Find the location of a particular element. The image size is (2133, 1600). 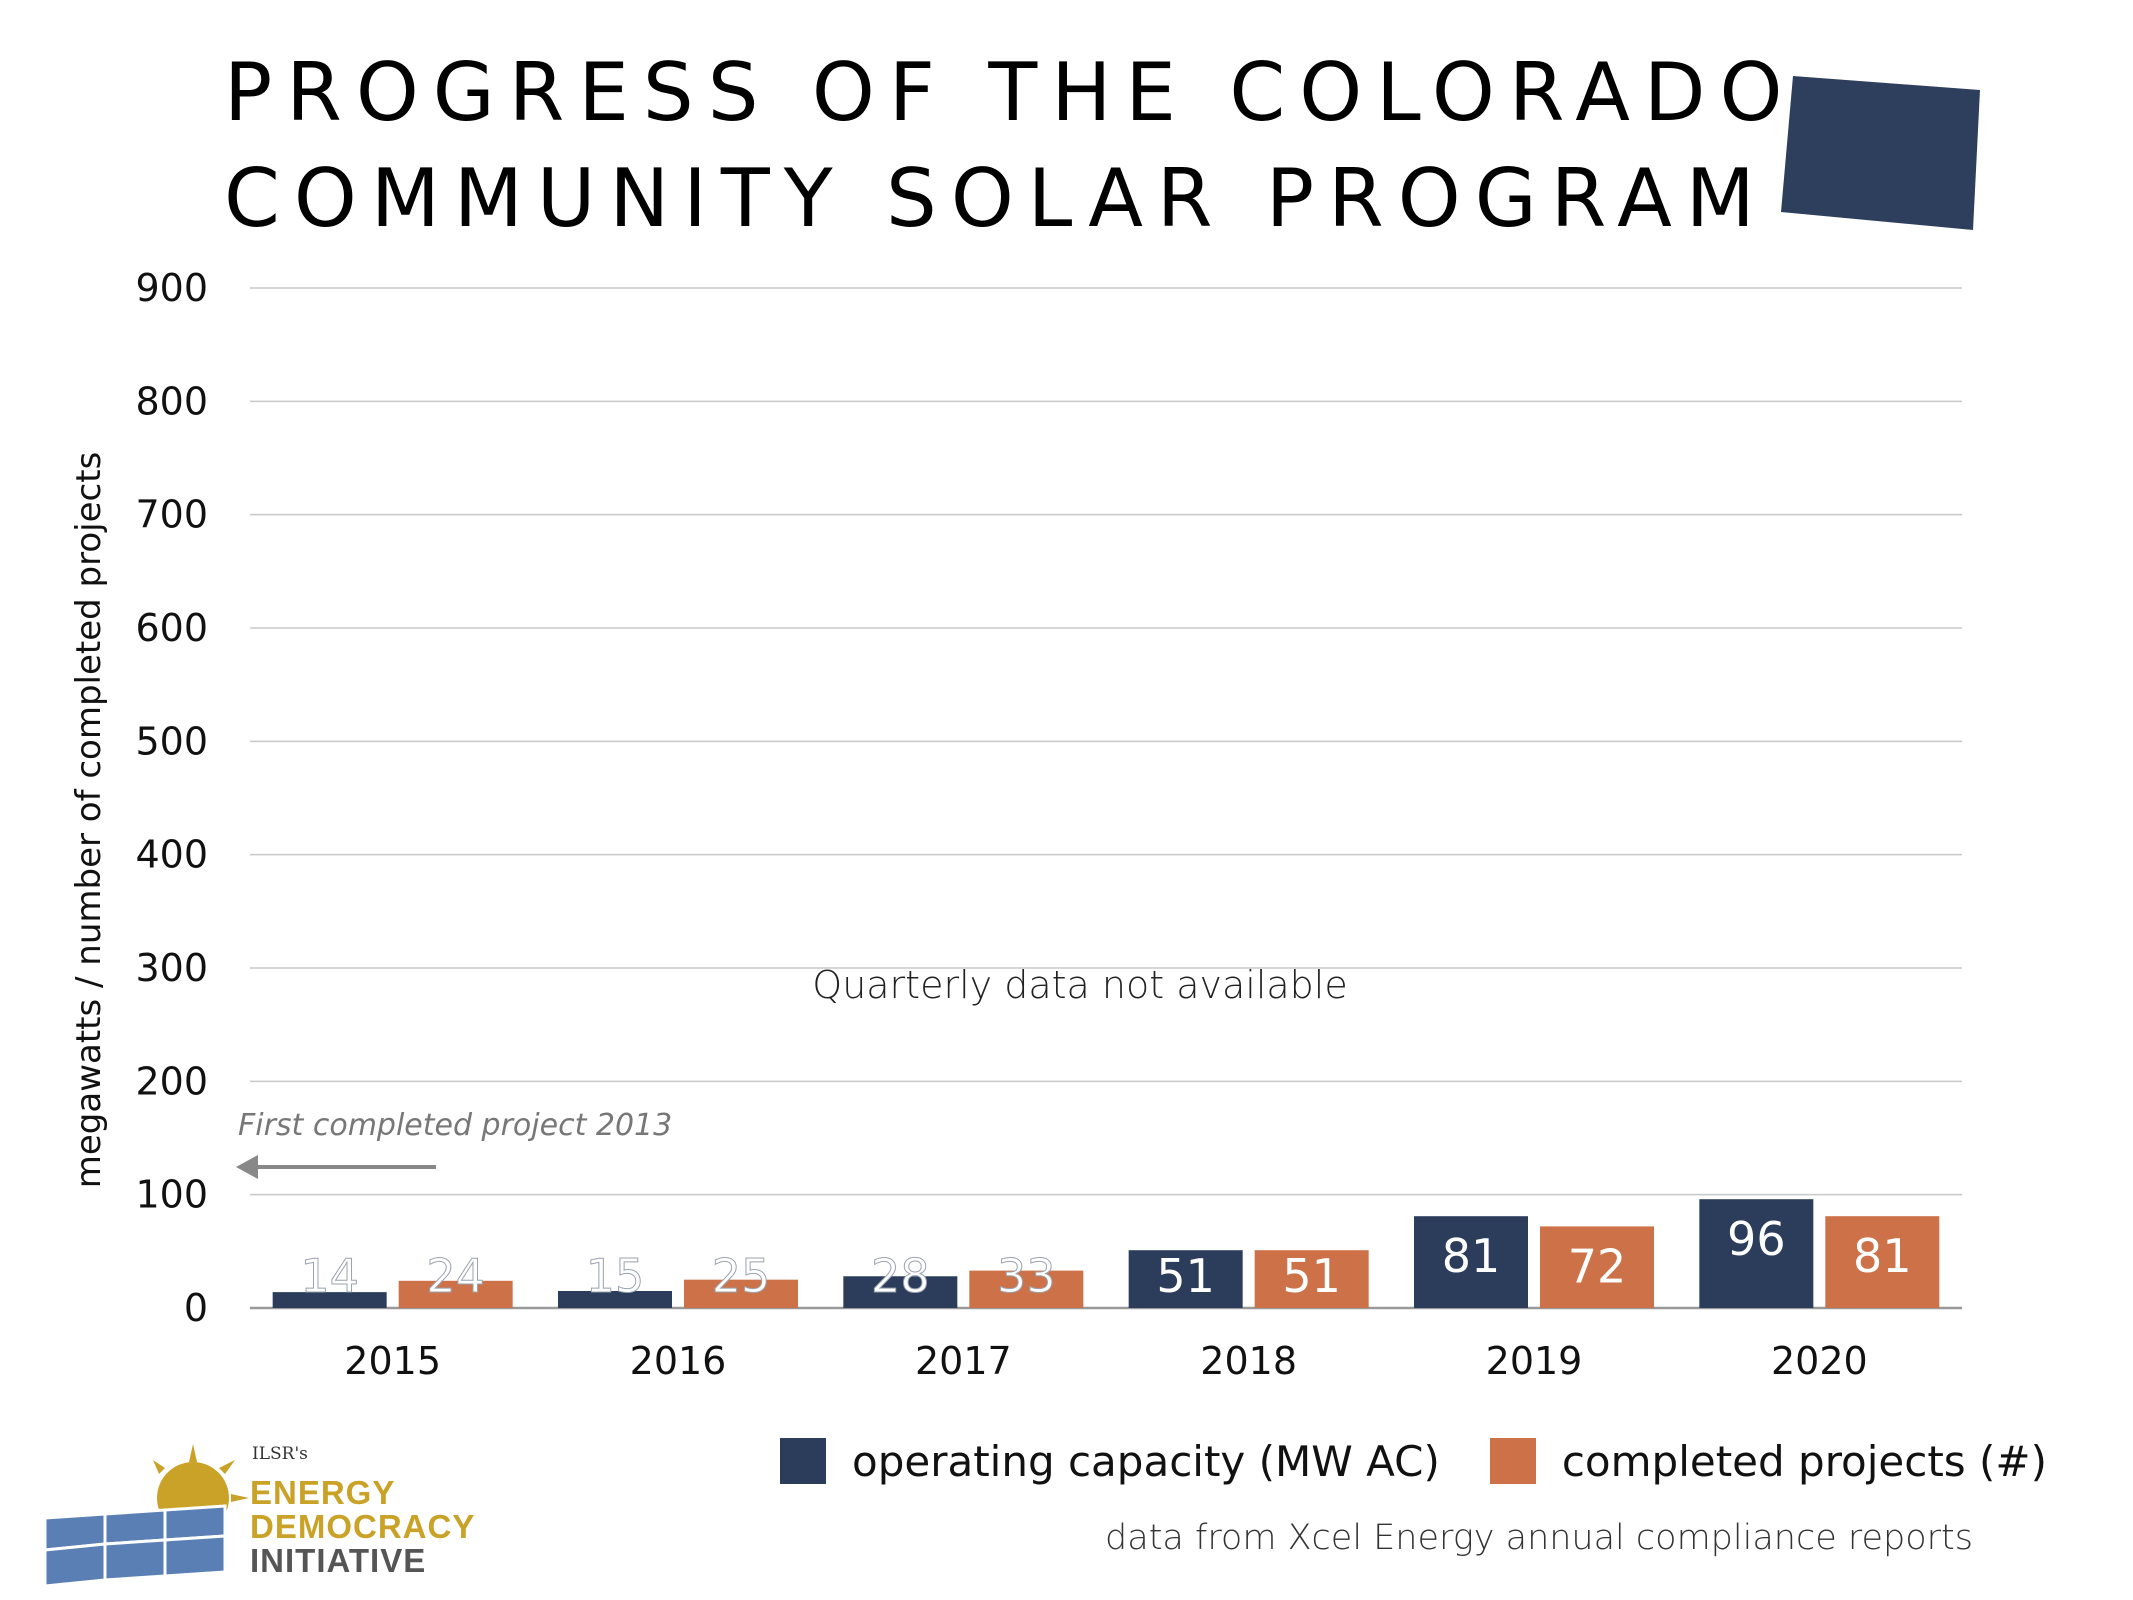

legend-label-projects: completed projects (#) is located at coordinates (1804, 1461).